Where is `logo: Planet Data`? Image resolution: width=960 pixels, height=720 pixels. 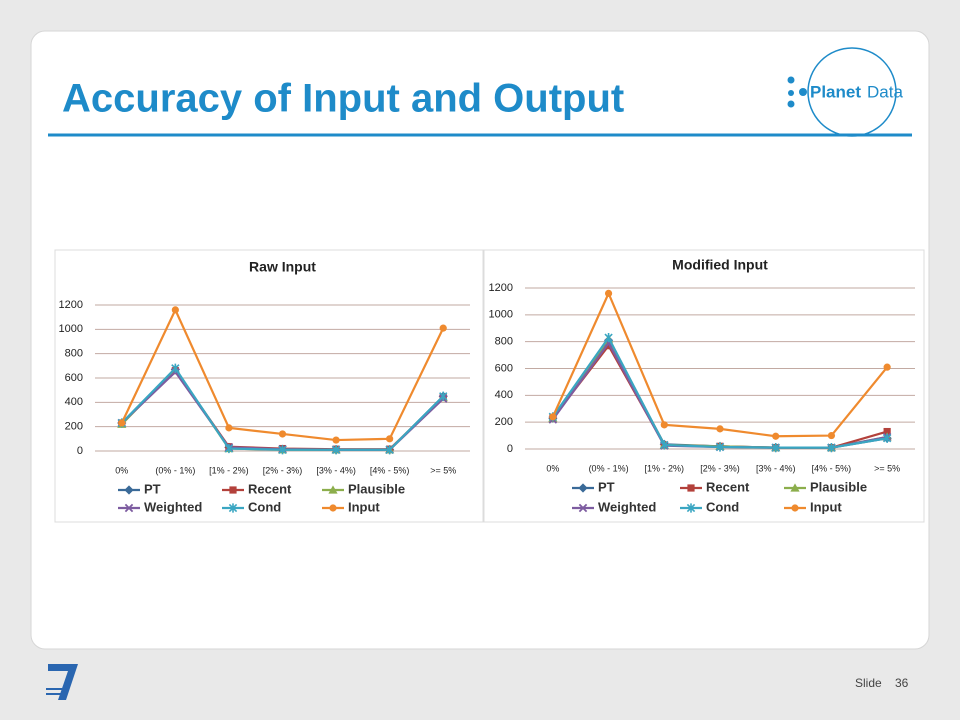
logo: Planet Data is located at coordinates (845, 92).